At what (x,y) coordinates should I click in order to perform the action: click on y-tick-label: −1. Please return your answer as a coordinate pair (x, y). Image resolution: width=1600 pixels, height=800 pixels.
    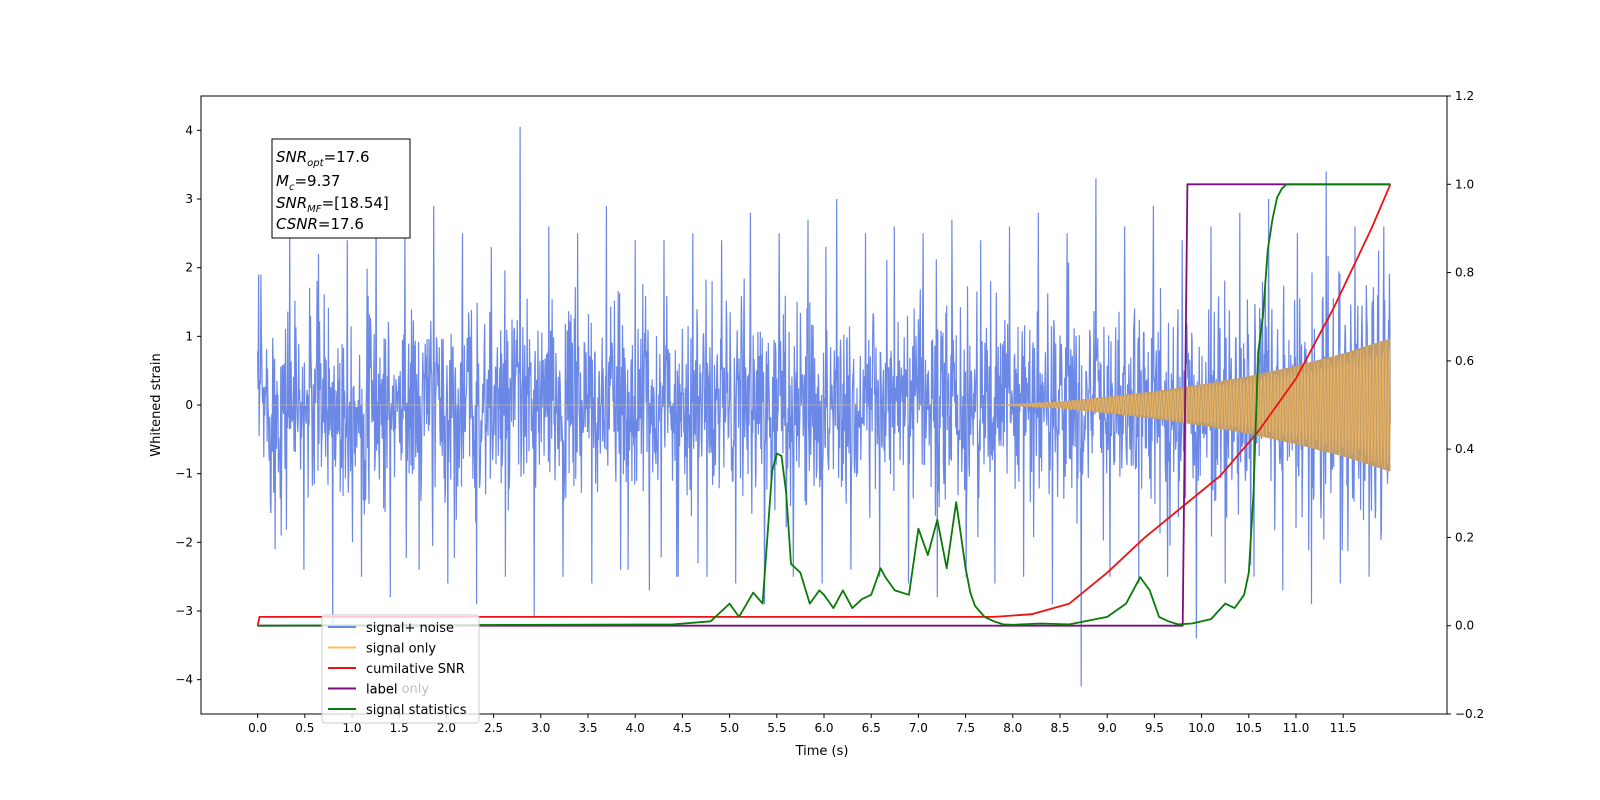
    Looking at the image, I should click on (184, 474).